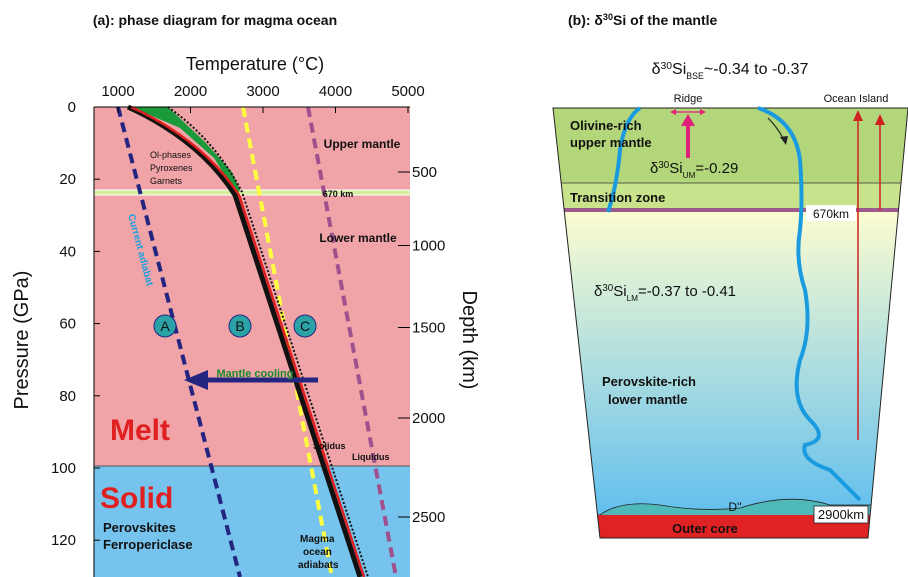 This screenshot has width=908, height=577. What do you see at coordinates (856, 99) in the screenshot?
I see `label: Ocean Island` at bounding box center [856, 99].